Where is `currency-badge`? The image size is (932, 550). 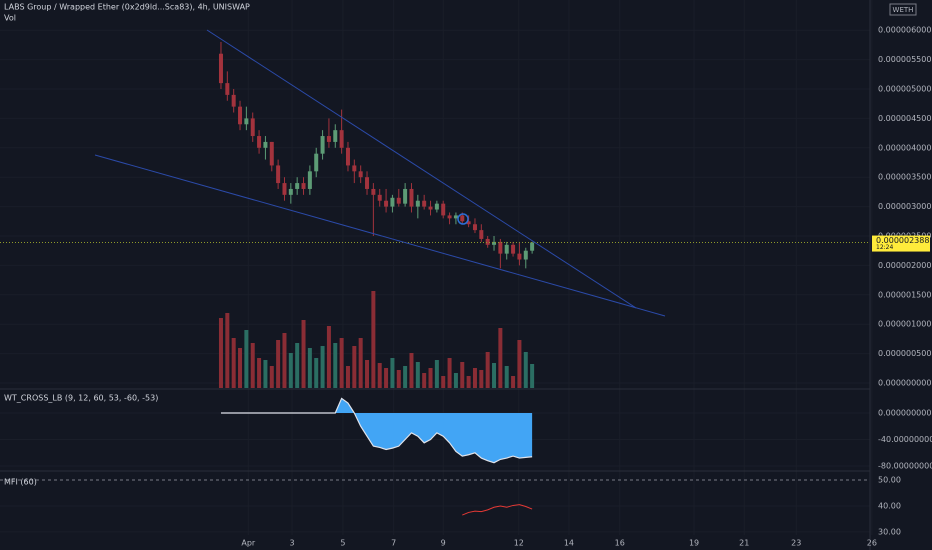
currency-badge is located at coordinates (903, 9).